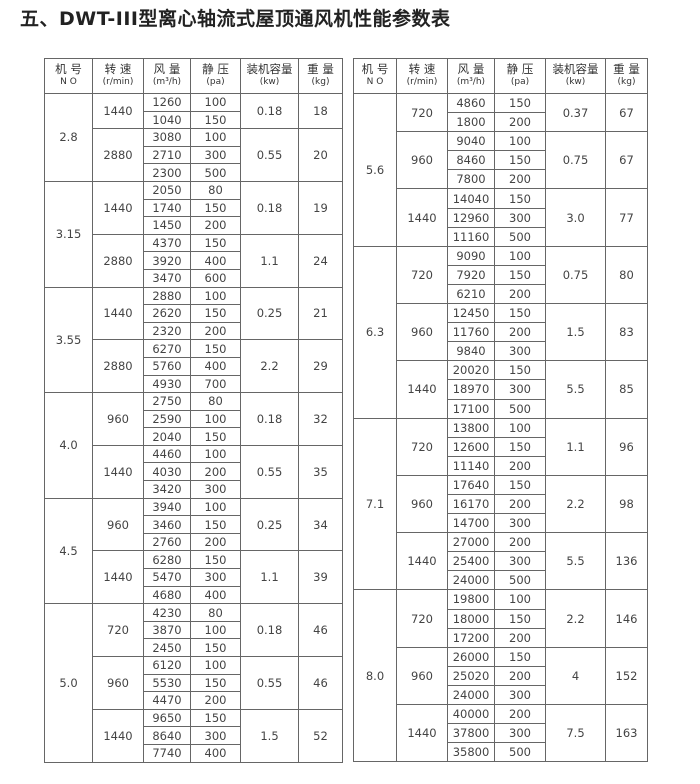 The image size is (700, 784). I want to click on weight-cell: 39, so click(320, 577).